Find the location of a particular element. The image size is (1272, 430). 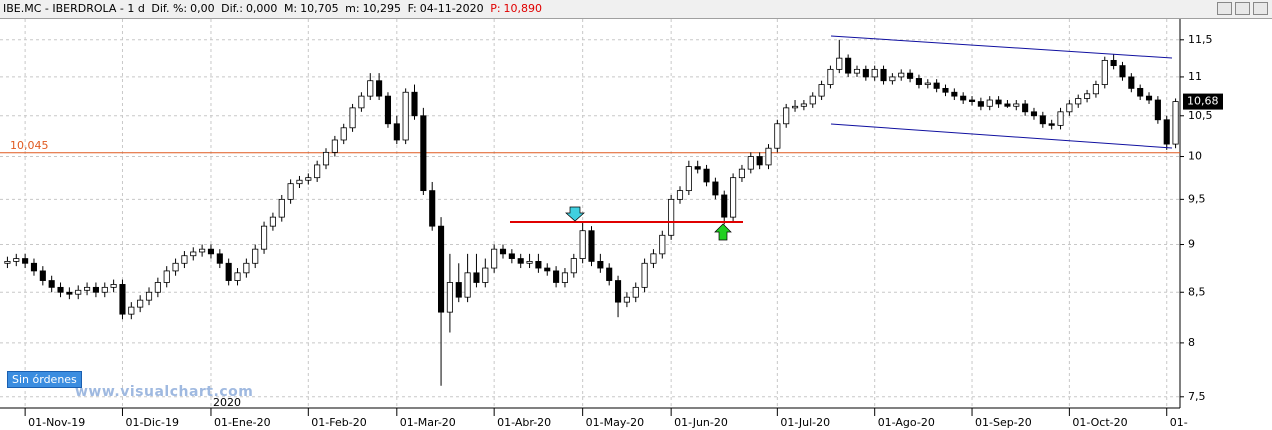

y-tick-label: 10 is located at coordinates (1195, 156).